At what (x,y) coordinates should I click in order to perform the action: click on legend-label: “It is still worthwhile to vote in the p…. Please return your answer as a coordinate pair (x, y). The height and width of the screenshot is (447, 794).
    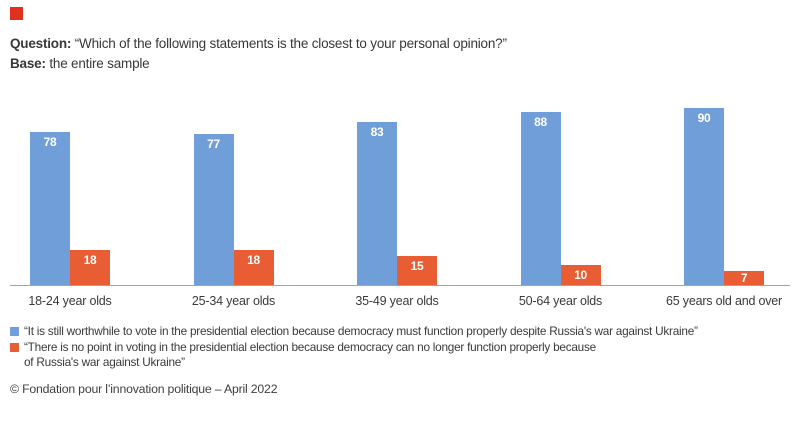
    Looking at the image, I should click on (361, 331).